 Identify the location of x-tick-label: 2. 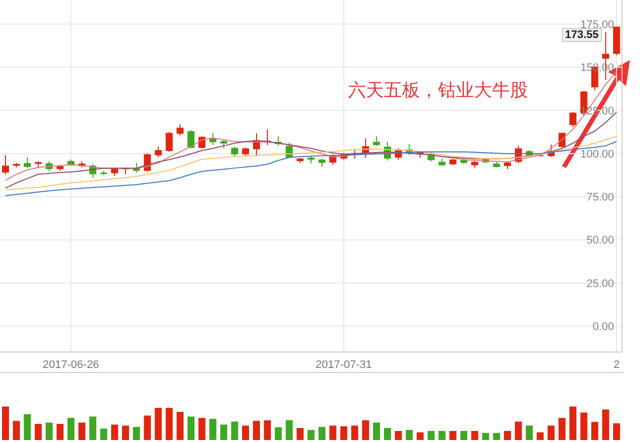
(616, 364).